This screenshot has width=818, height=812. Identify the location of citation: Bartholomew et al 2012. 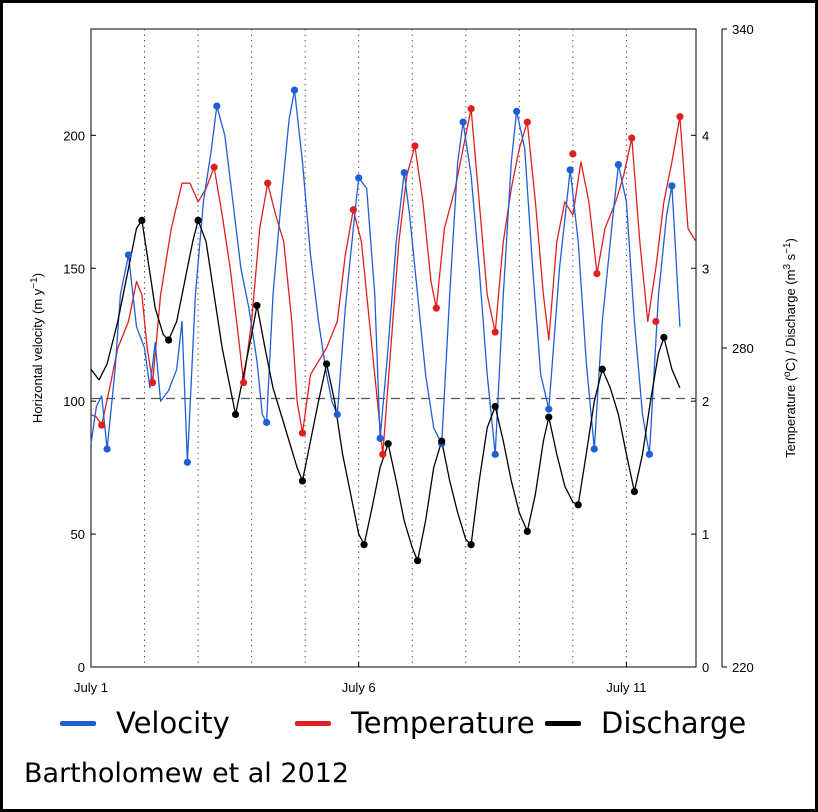
(187, 773).